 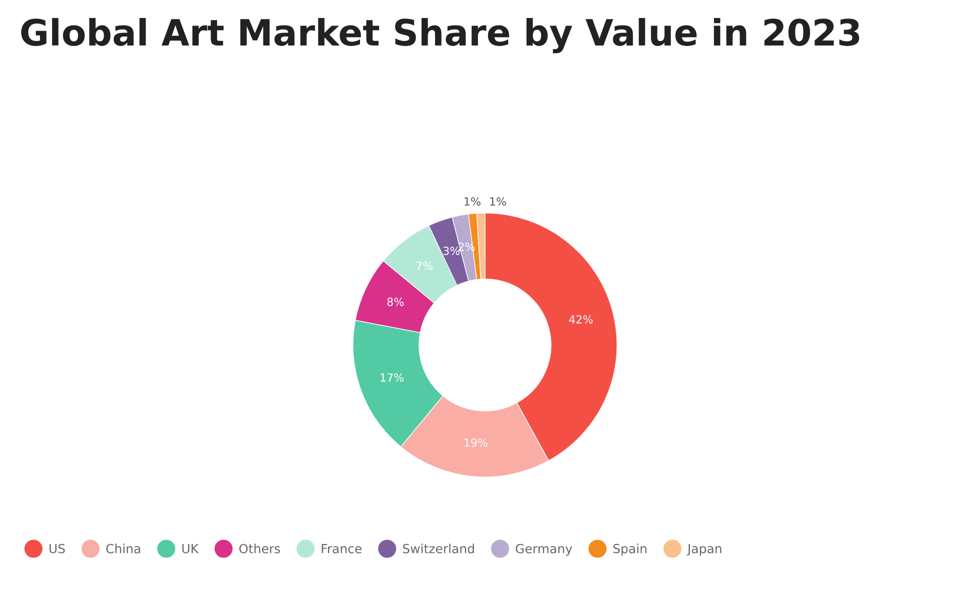 What do you see at coordinates (123, 549) in the screenshot?
I see `legend-label: China` at bounding box center [123, 549].